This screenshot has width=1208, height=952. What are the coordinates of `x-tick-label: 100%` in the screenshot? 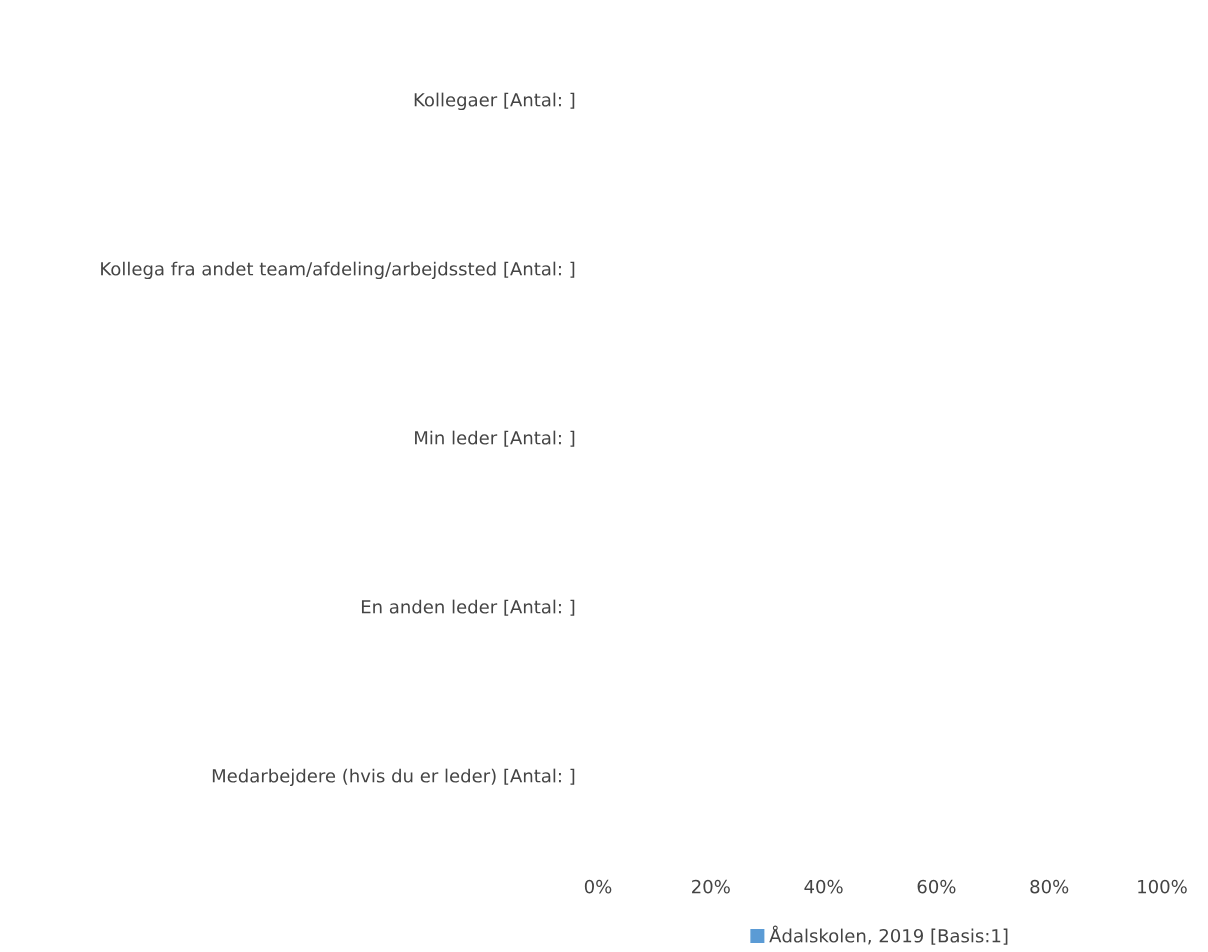 It's located at (1162, 886).